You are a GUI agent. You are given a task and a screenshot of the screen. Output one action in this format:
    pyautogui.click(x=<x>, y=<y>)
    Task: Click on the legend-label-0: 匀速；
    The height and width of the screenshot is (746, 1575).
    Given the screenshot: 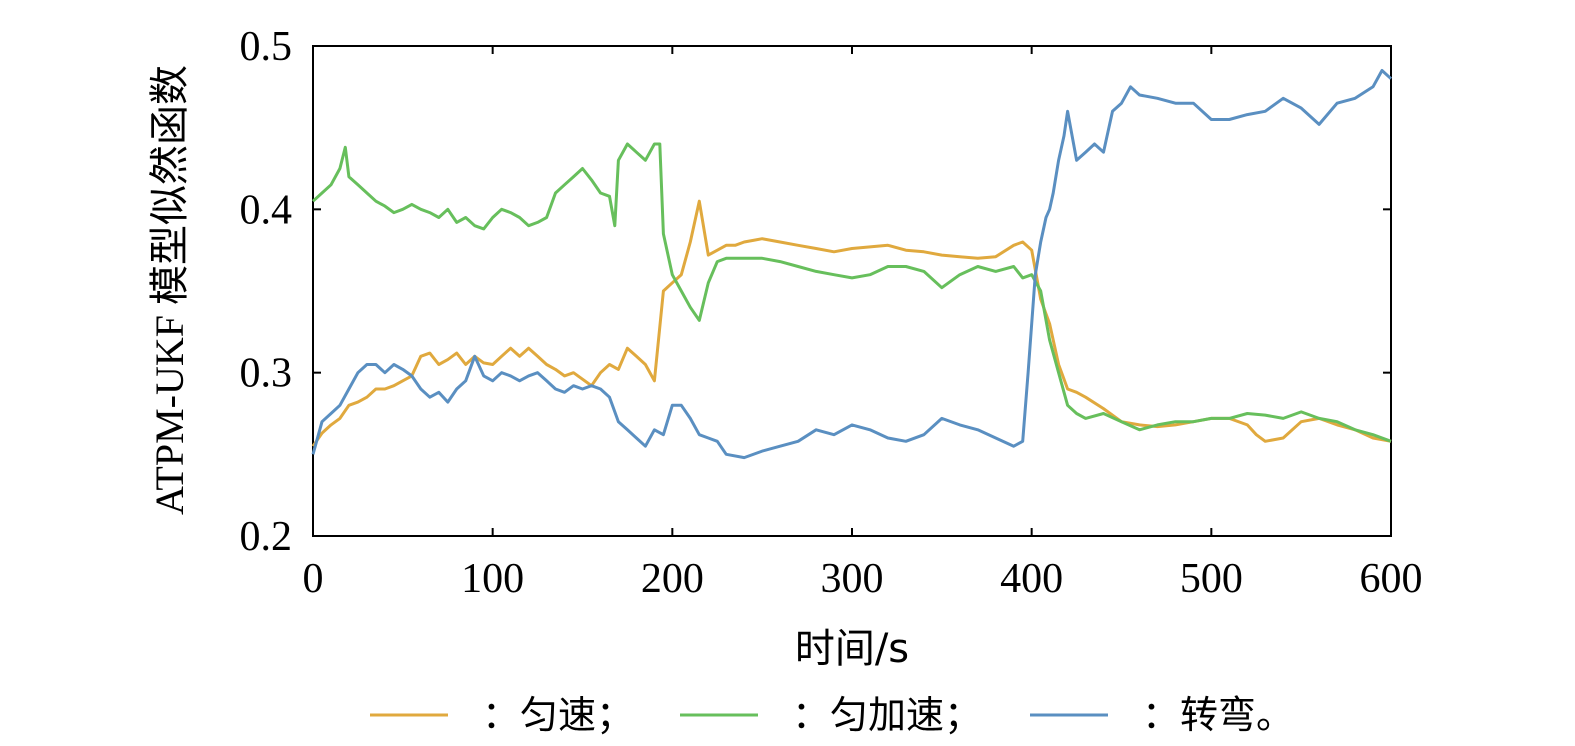 What is the action you would take?
    pyautogui.click(x=577, y=715)
    